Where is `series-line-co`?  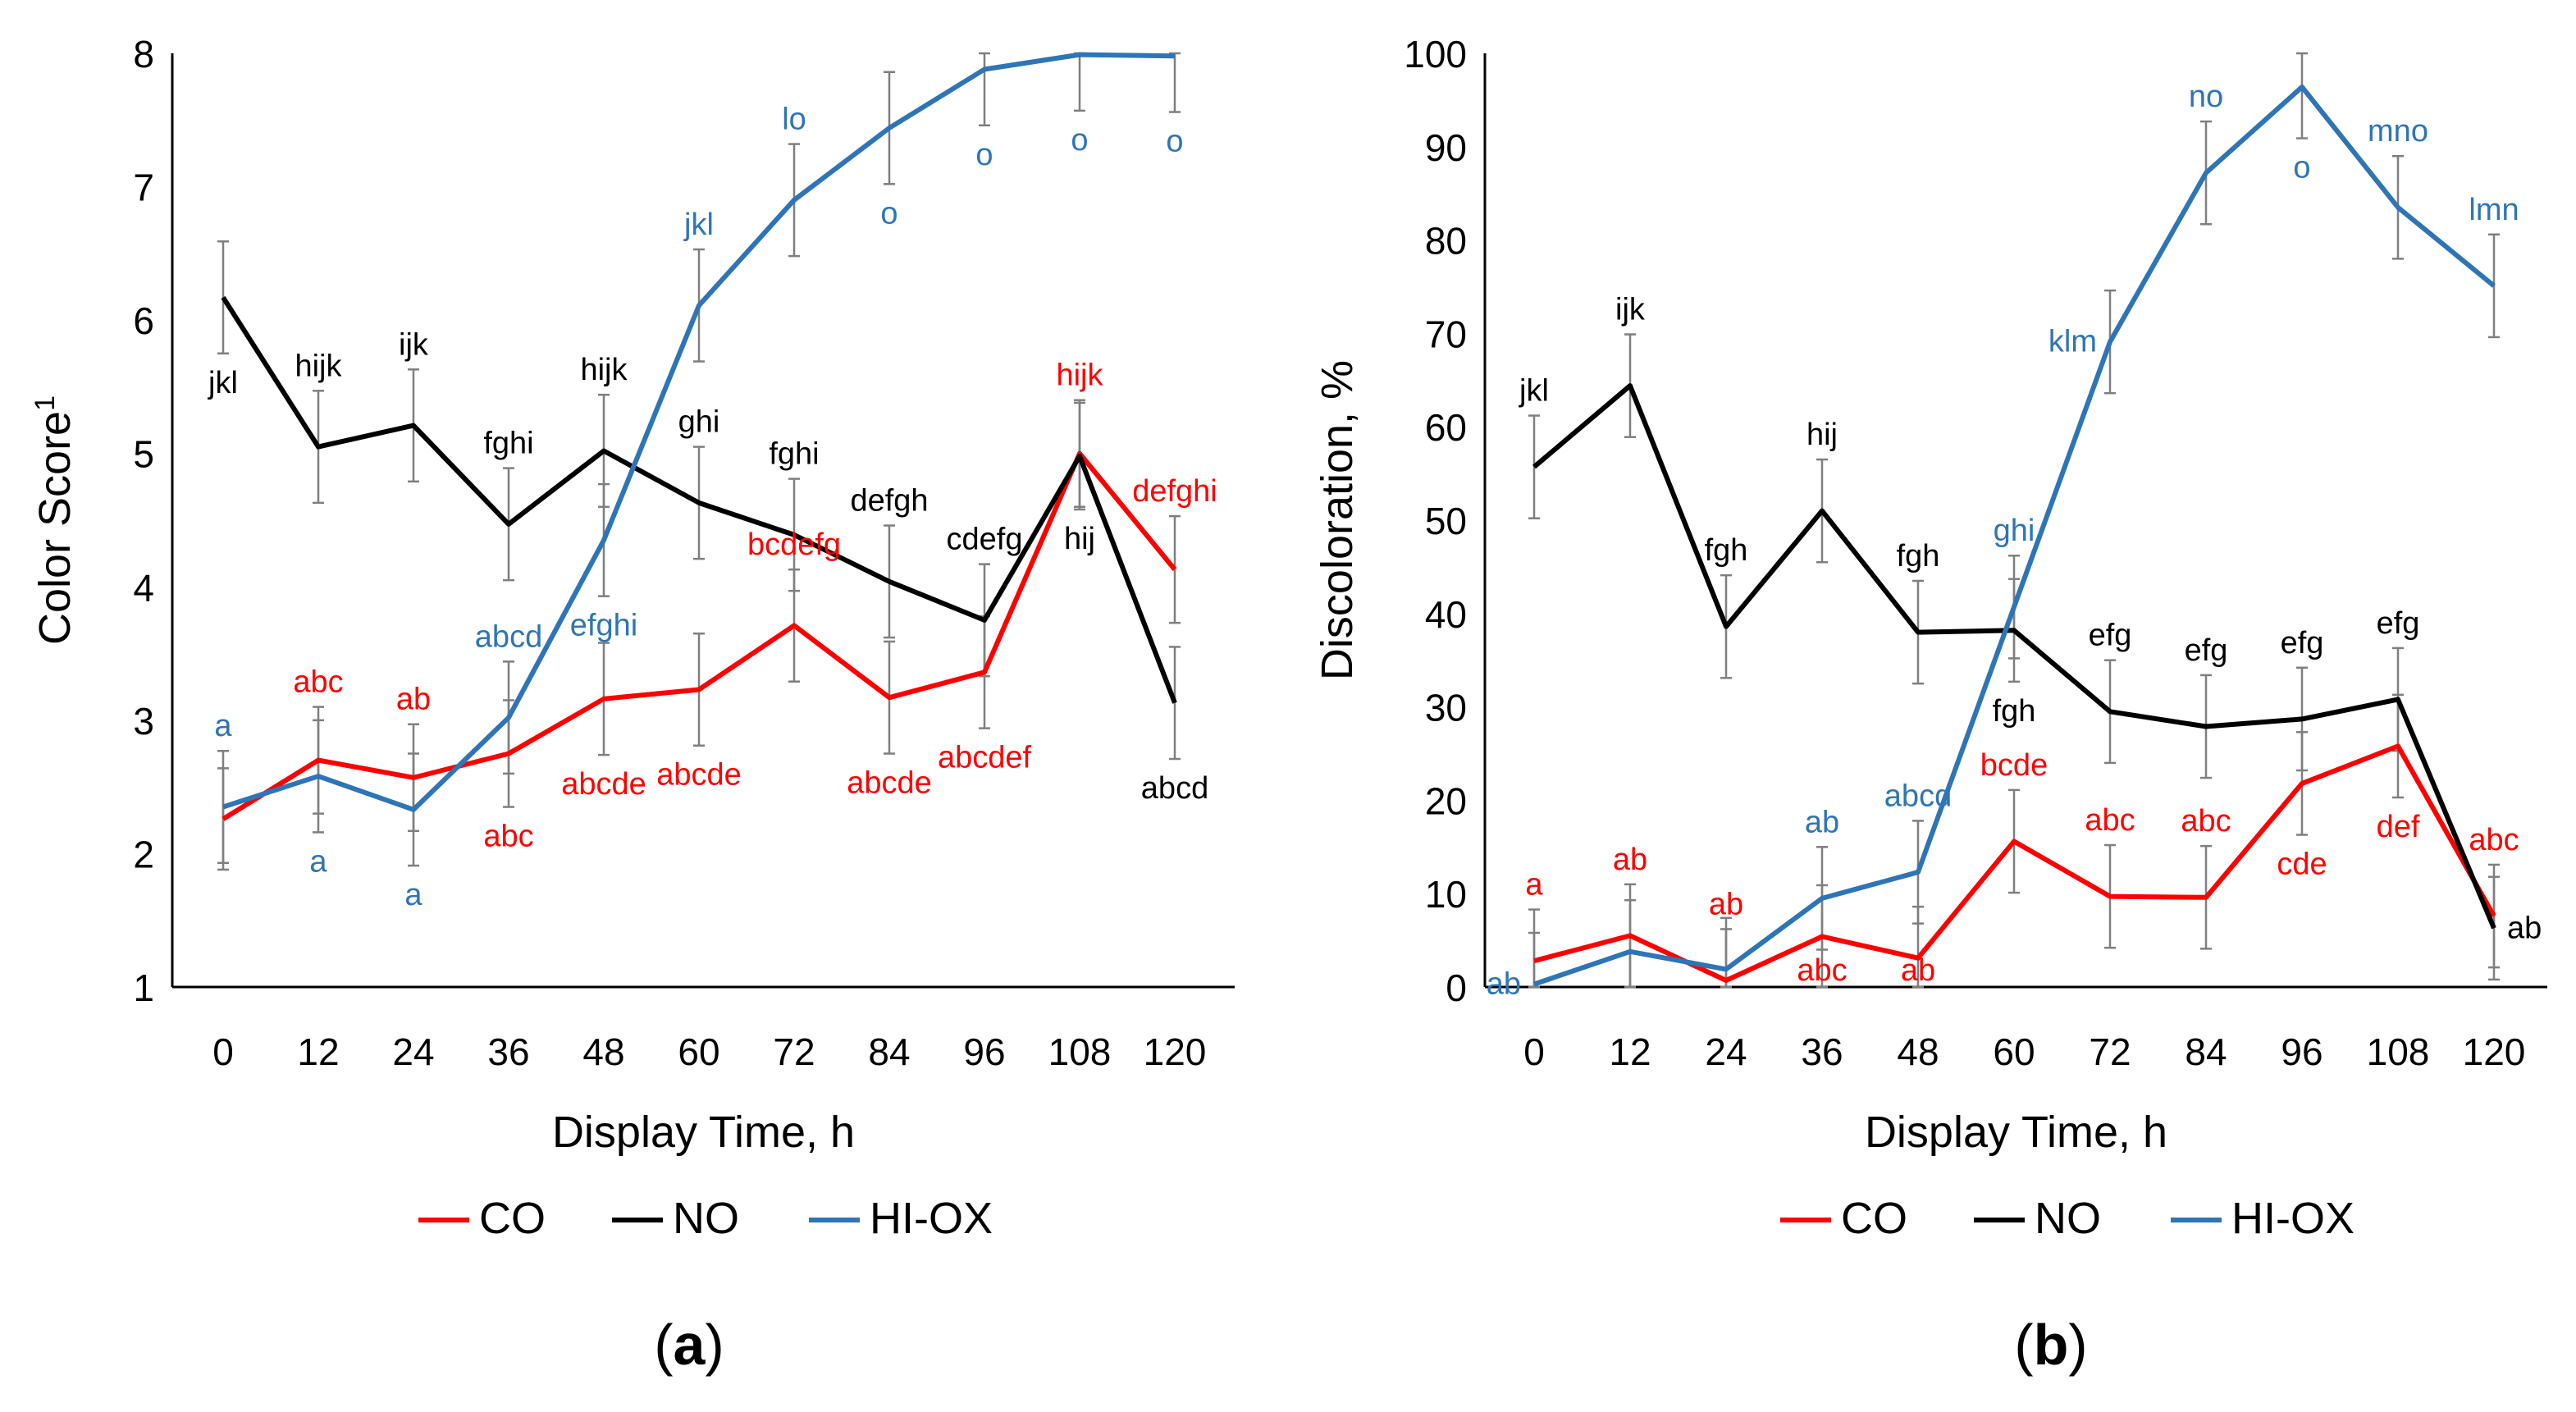 series-line-co is located at coordinates (699, 635).